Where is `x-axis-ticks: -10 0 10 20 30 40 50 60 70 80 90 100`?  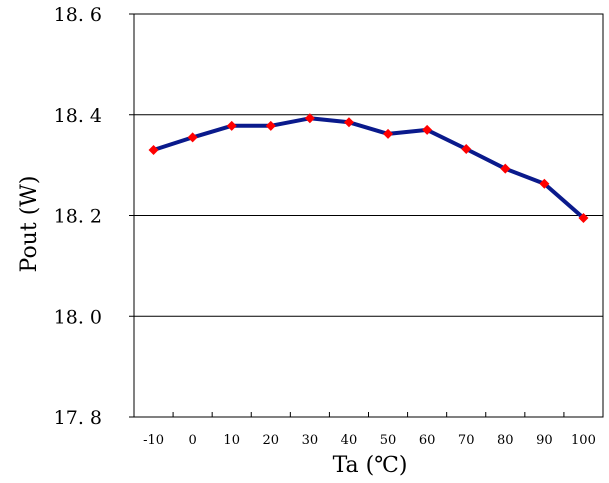 x-axis-ticks: -10 0 10 20 30 40 50 60 70 80 90 100 is located at coordinates (368, 430).